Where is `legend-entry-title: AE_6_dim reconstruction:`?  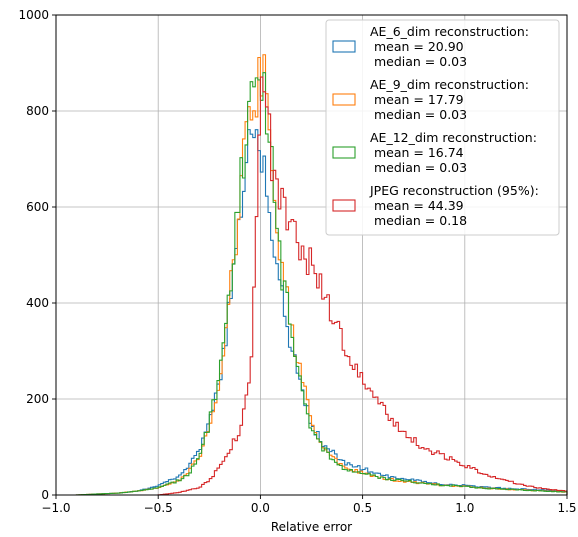 legend-entry-title: AE_6_dim reconstruction: is located at coordinates (449, 31).